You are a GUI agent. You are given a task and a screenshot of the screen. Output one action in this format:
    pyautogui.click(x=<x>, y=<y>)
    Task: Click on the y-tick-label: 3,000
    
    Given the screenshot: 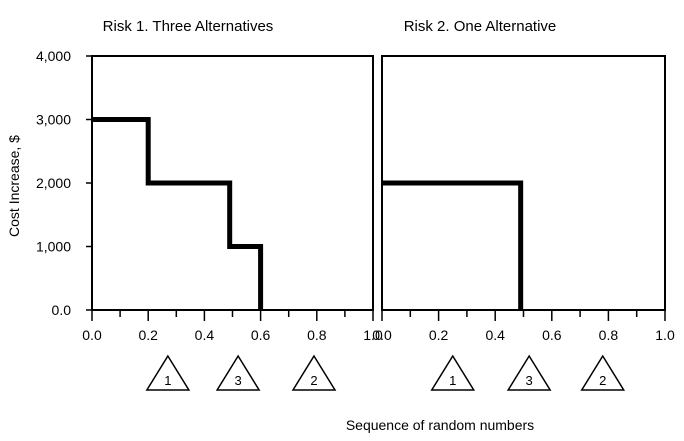 What is the action you would take?
    pyautogui.click(x=53, y=120)
    